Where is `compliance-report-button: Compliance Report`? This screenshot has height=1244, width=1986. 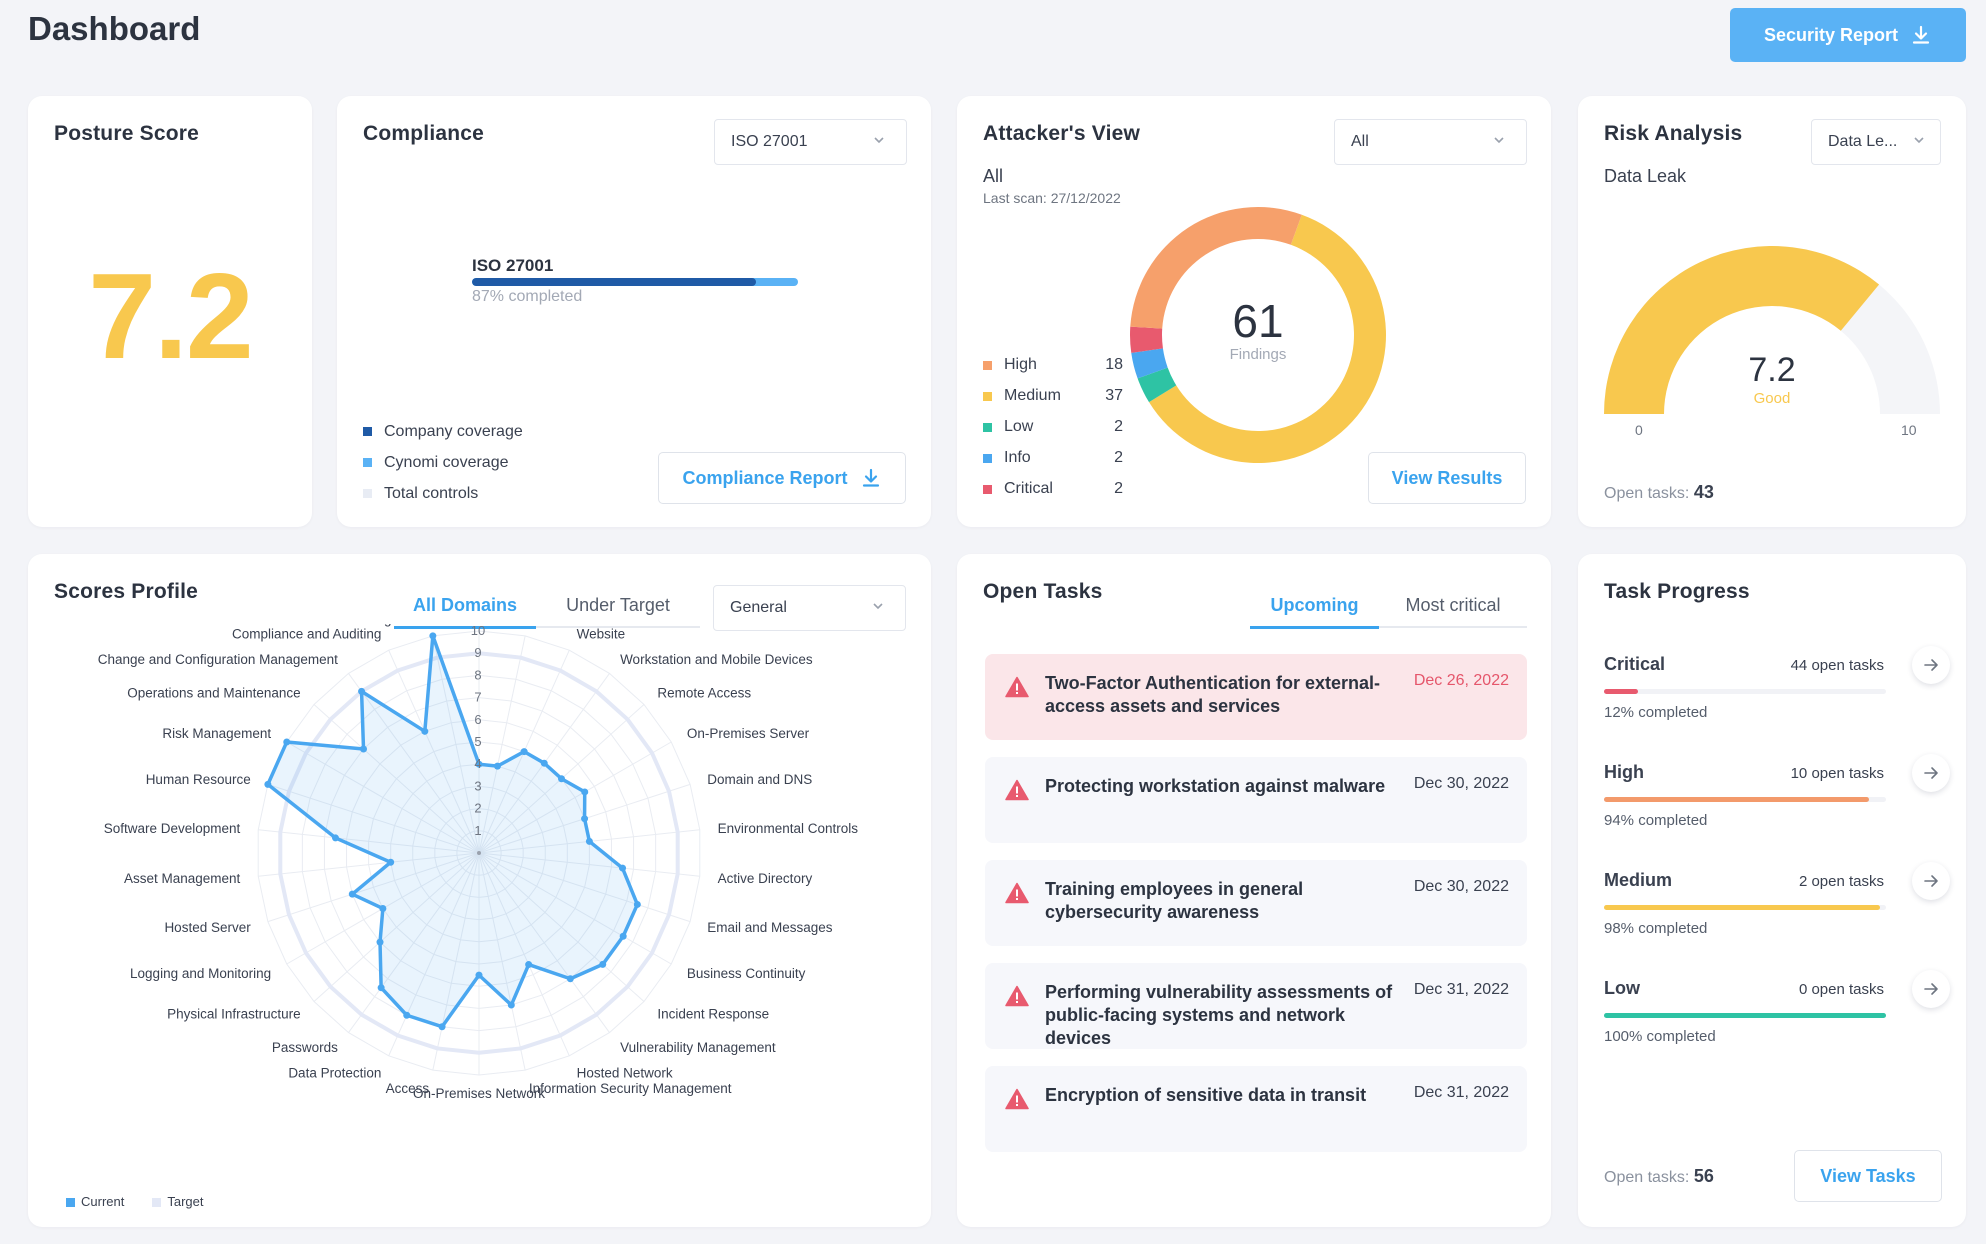
compliance-report-button: Compliance Report is located at coordinates (782, 478).